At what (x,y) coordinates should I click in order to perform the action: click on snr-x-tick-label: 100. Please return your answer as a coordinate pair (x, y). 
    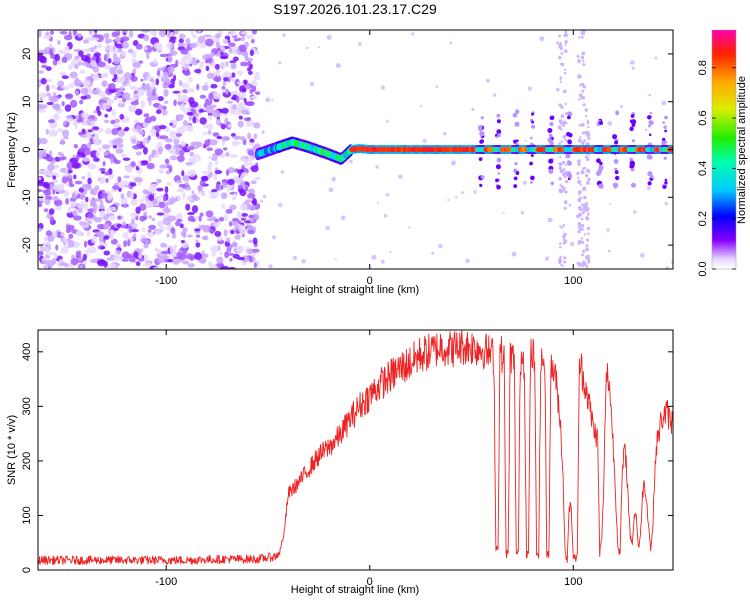
    Looking at the image, I should click on (573, 582).